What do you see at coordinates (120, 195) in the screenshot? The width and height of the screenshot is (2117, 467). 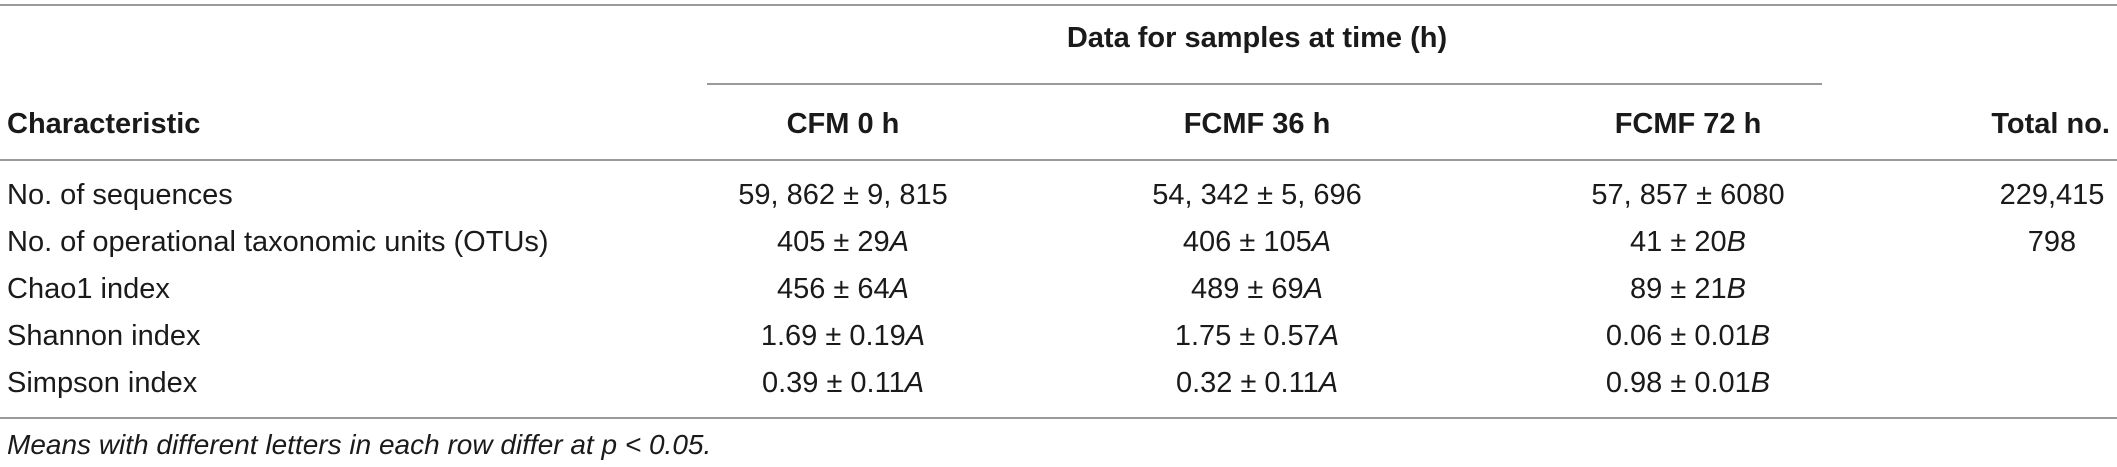 I see `row-label: No. of sequences` at bounding box center [120, 195].